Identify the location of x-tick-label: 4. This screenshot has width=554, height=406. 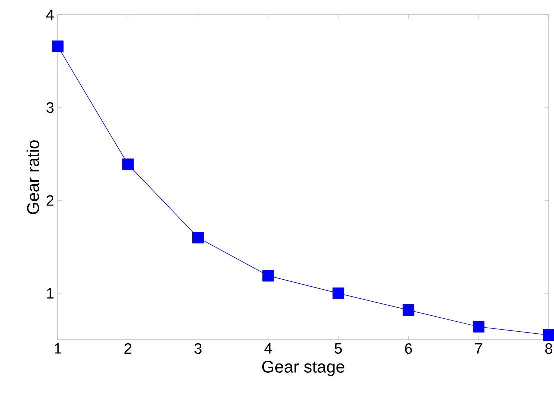
(268, 349).